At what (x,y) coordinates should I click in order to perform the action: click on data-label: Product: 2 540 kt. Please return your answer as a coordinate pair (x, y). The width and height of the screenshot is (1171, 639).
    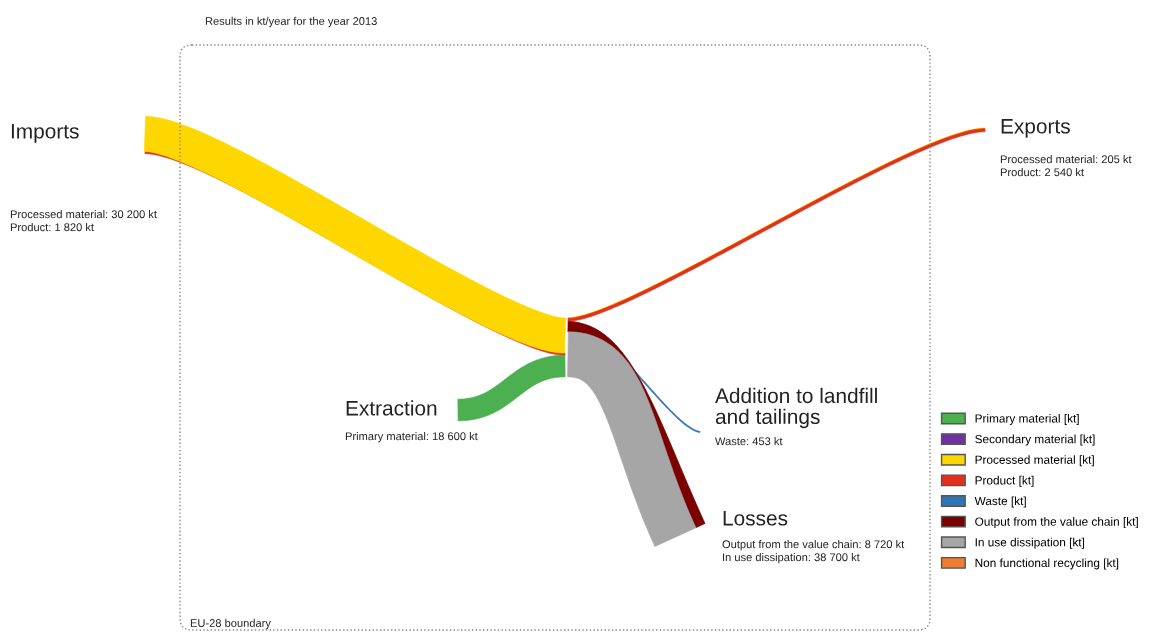
    Looking at the image, I should click on (1042, 172).